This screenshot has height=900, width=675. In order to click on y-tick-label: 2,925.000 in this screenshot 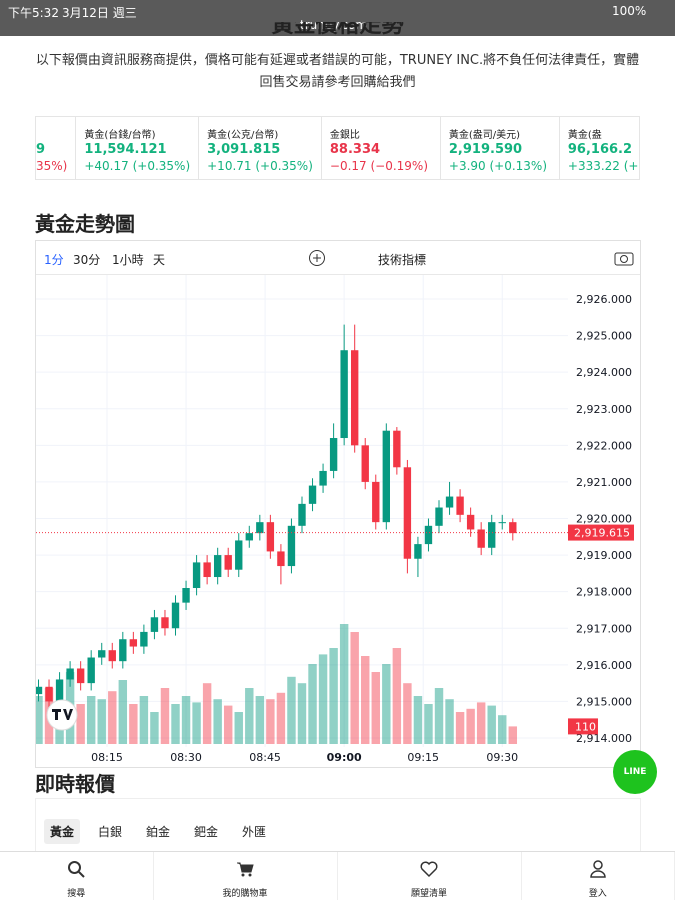, I will do `click(604, 336)`.